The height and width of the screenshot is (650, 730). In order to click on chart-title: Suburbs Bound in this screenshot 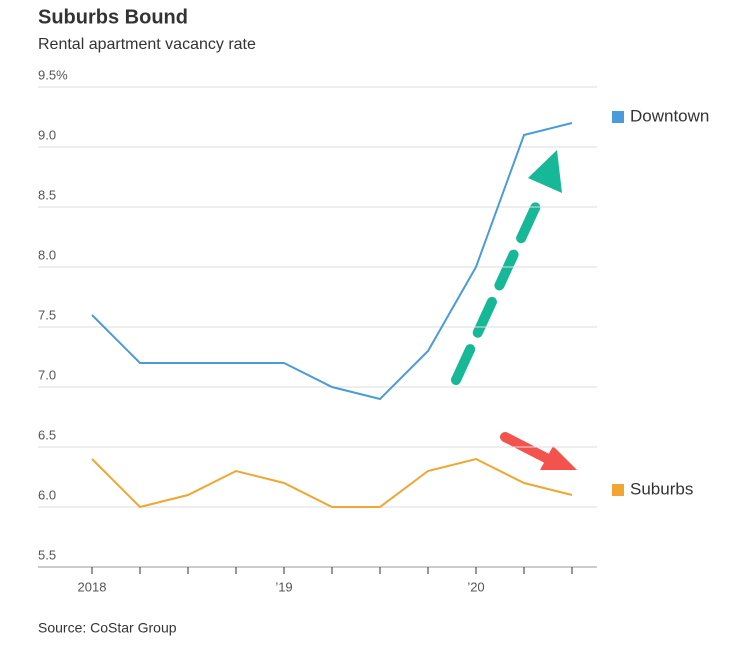, I will do `click(113, 17)`.